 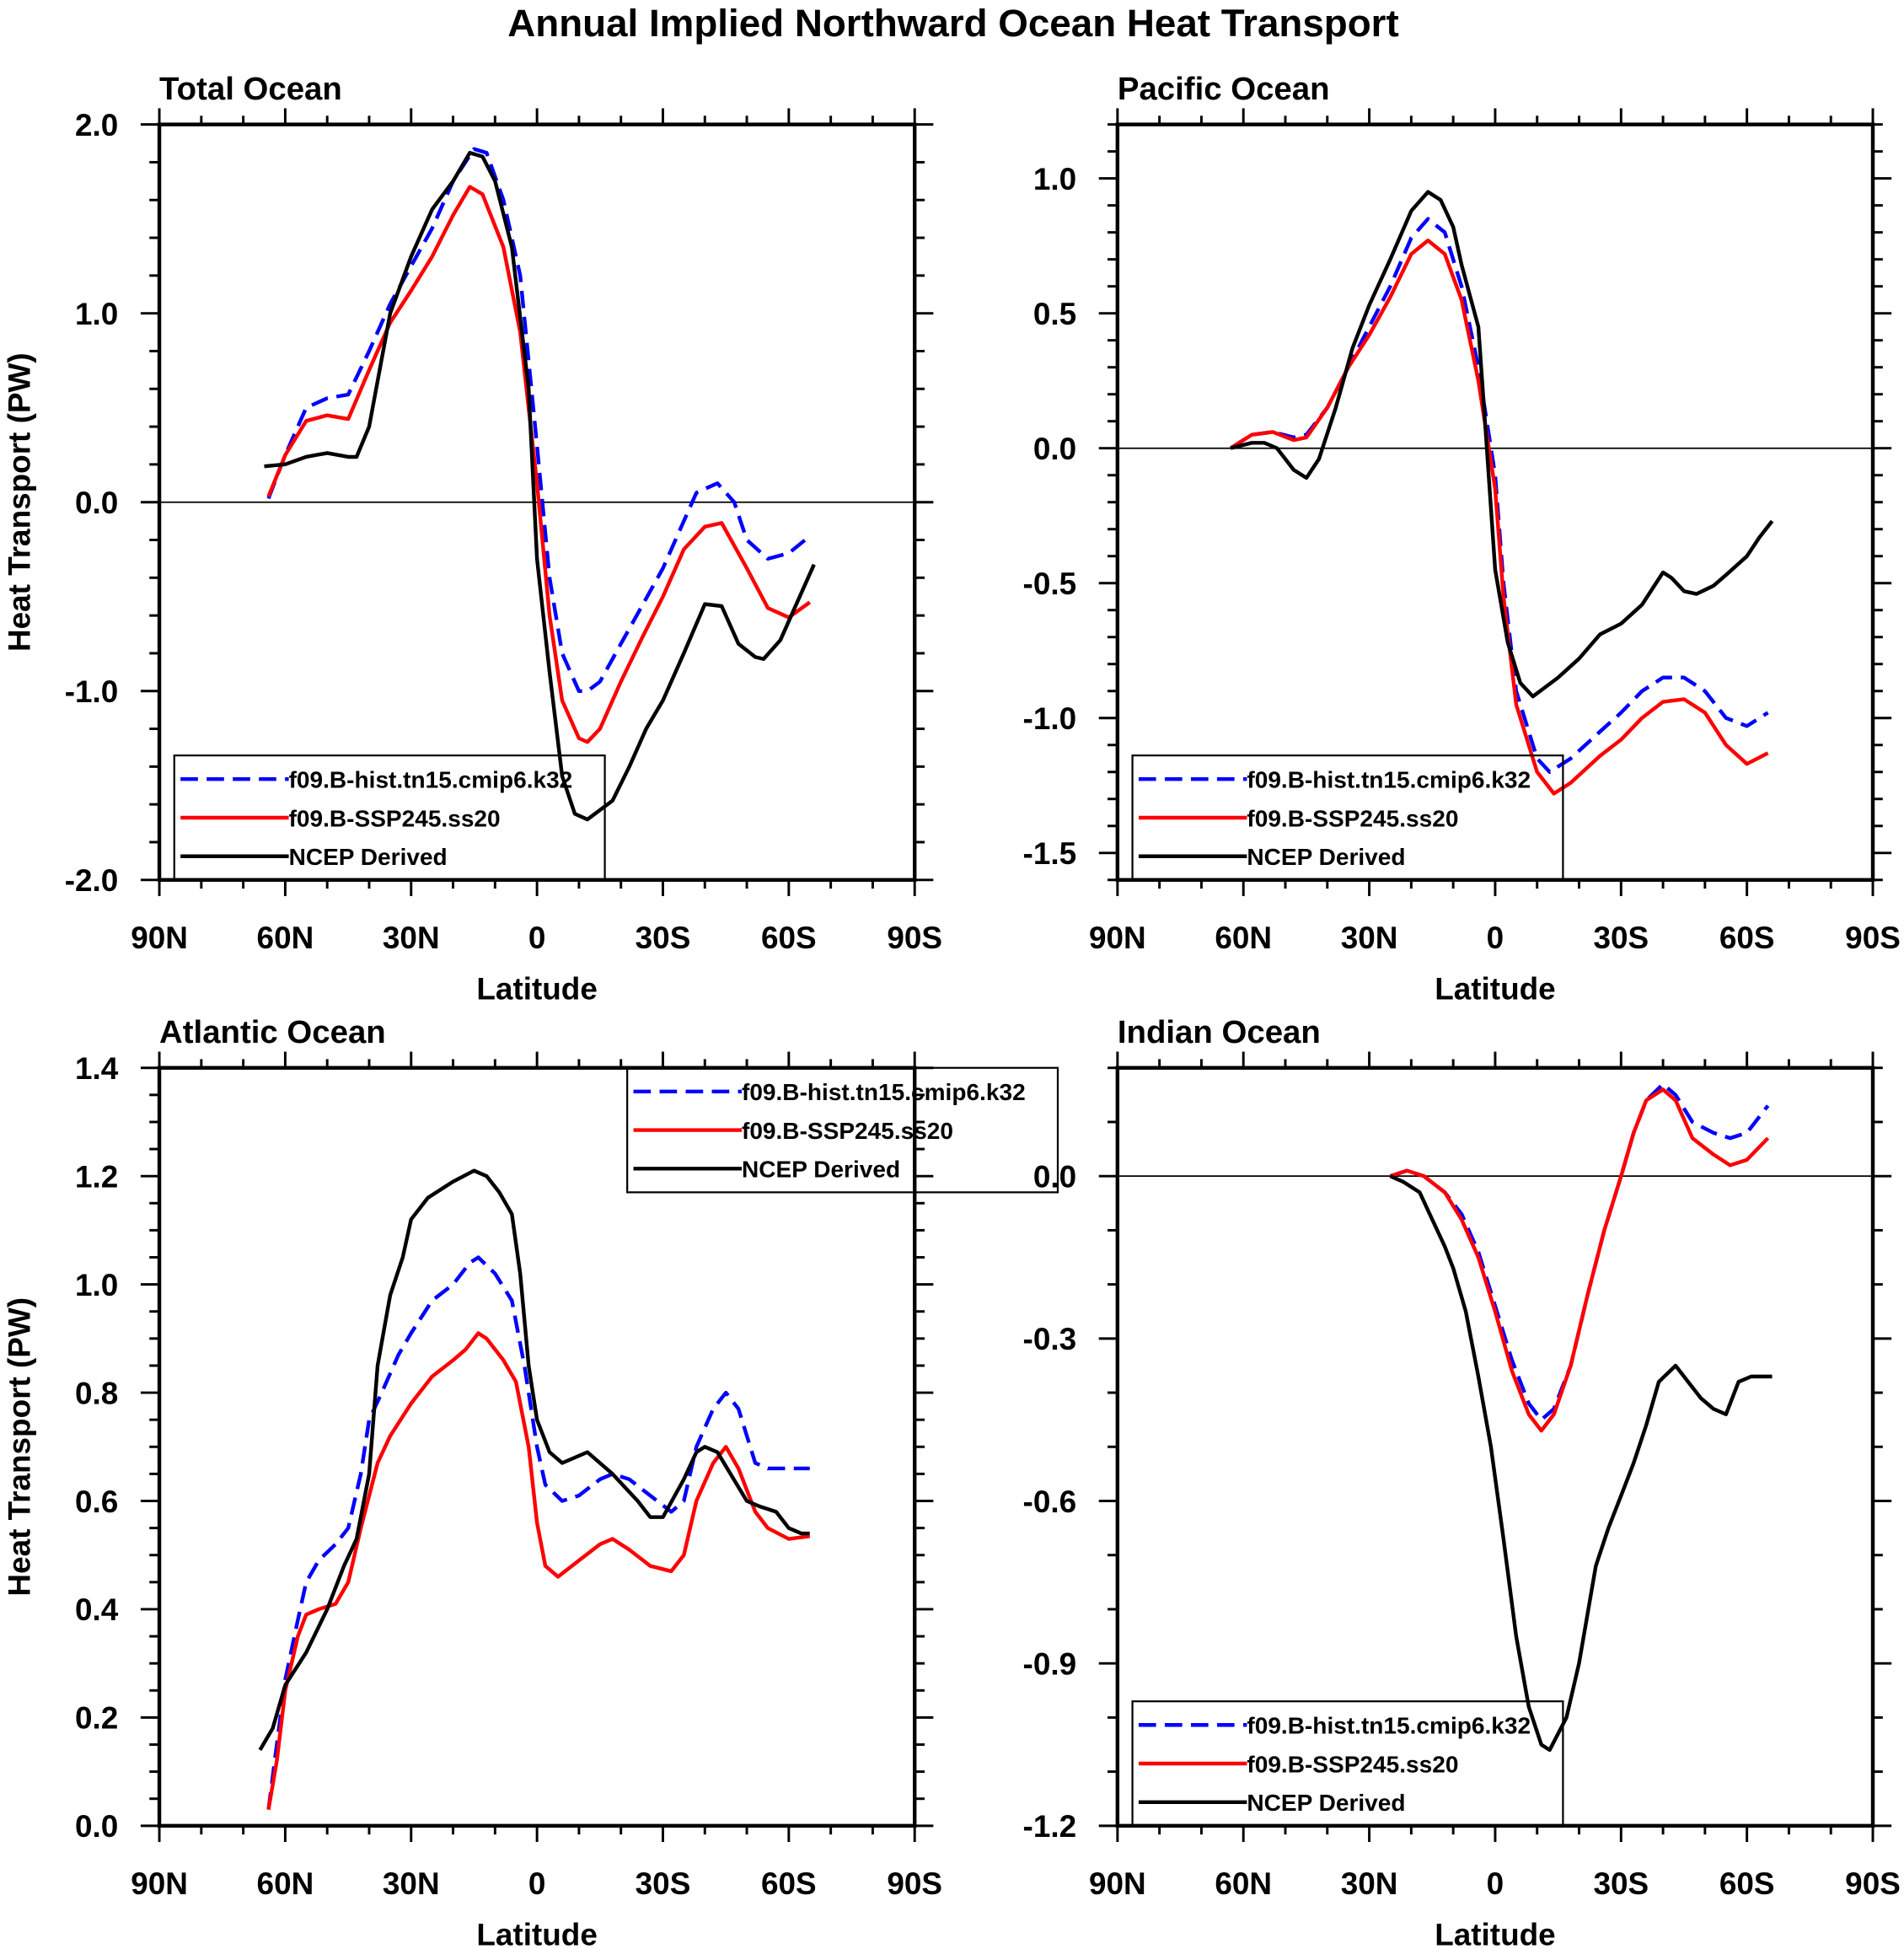 I want to click on y-tick-label: 0.6, so click(x=96, y=1502).